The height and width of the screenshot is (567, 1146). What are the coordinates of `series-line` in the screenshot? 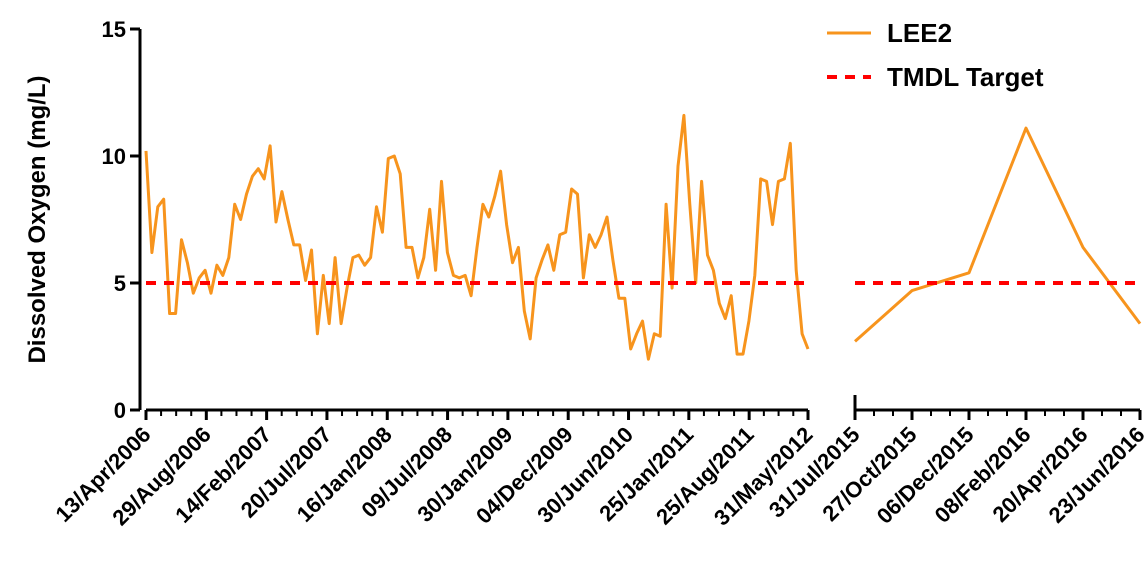 It's located at (998, 234).